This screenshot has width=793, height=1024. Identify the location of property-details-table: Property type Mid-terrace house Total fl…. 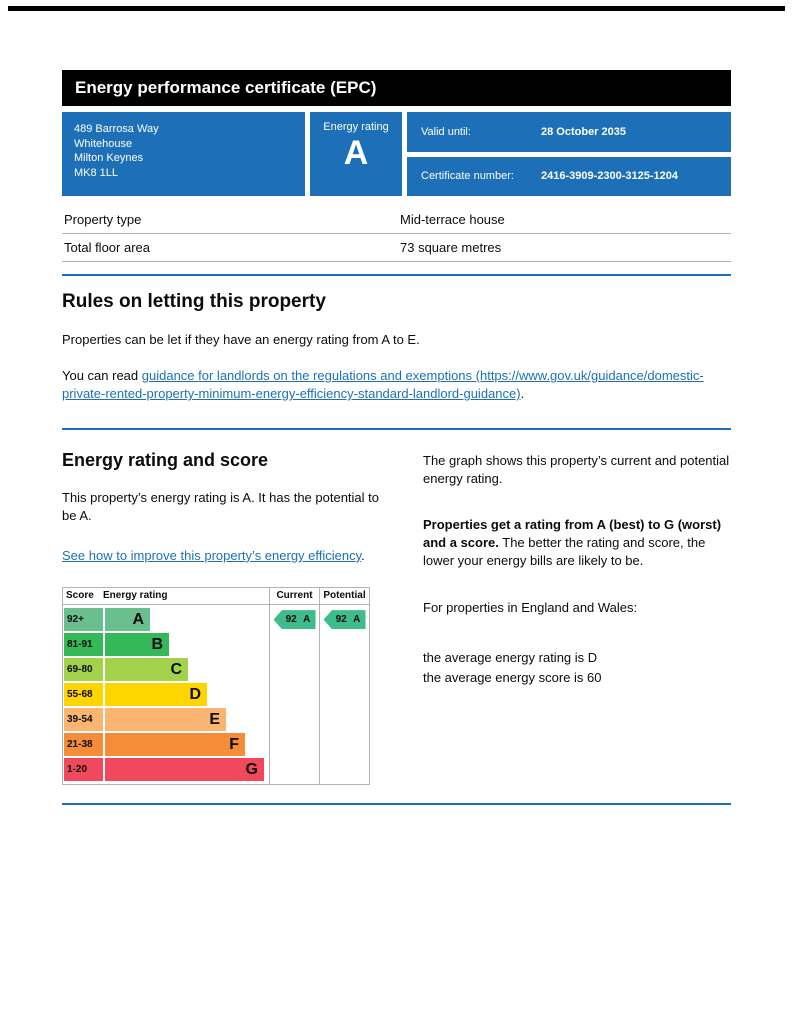
(396, 234).